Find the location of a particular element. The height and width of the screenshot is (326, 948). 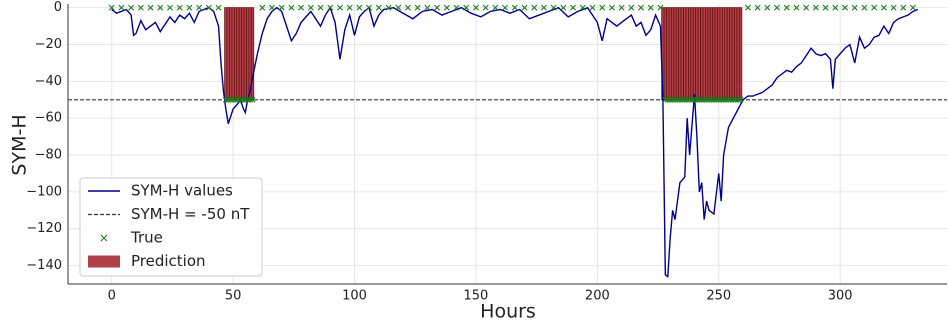

y-tick-label: −40 is located at coordinates (48, 81).